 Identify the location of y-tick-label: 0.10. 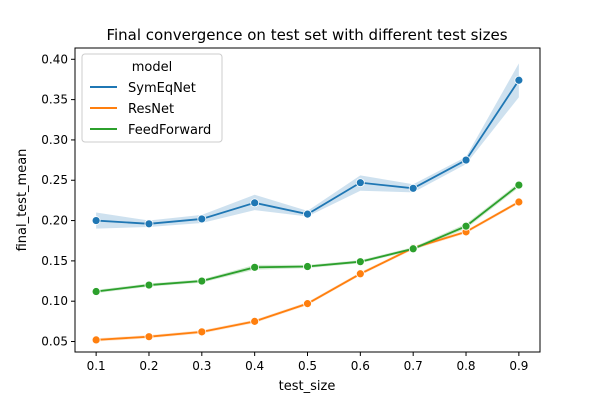
(54, 301).